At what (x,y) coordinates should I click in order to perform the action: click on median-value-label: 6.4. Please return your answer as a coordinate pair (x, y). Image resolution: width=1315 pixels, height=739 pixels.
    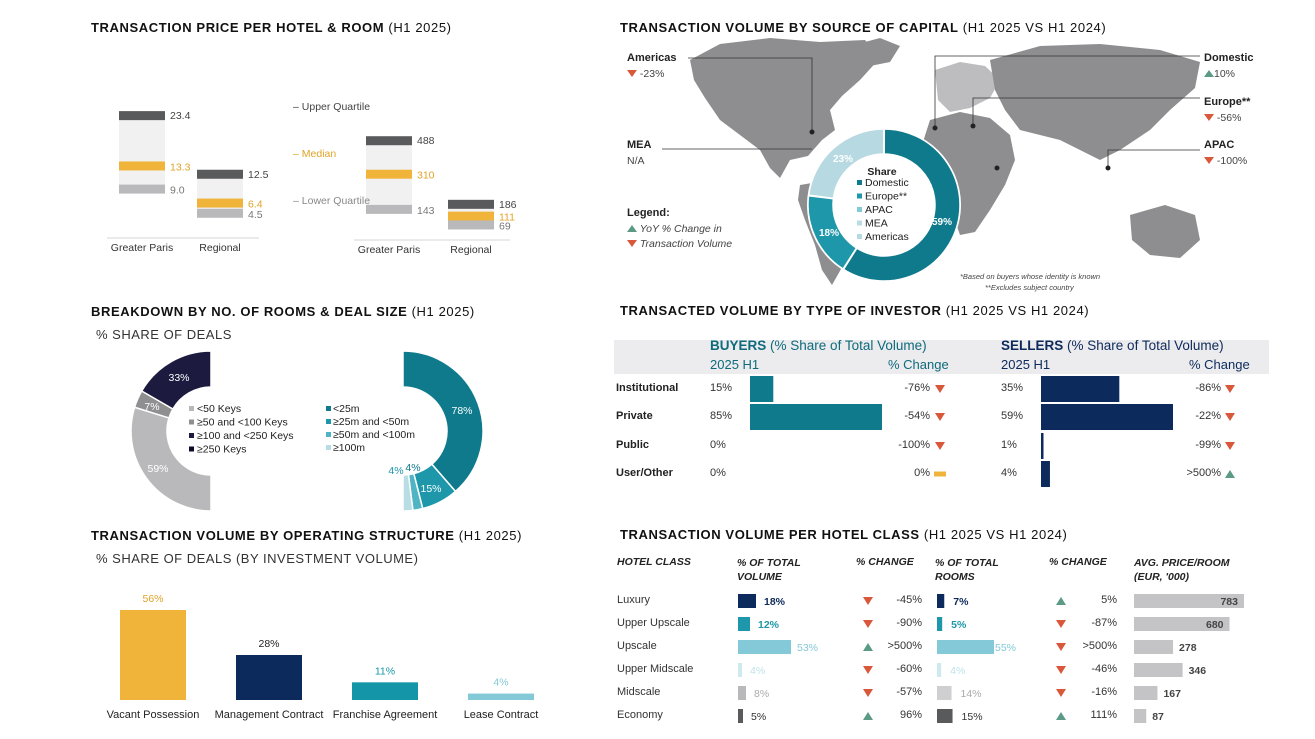
    Looking at the image, I should click on (255, 205).